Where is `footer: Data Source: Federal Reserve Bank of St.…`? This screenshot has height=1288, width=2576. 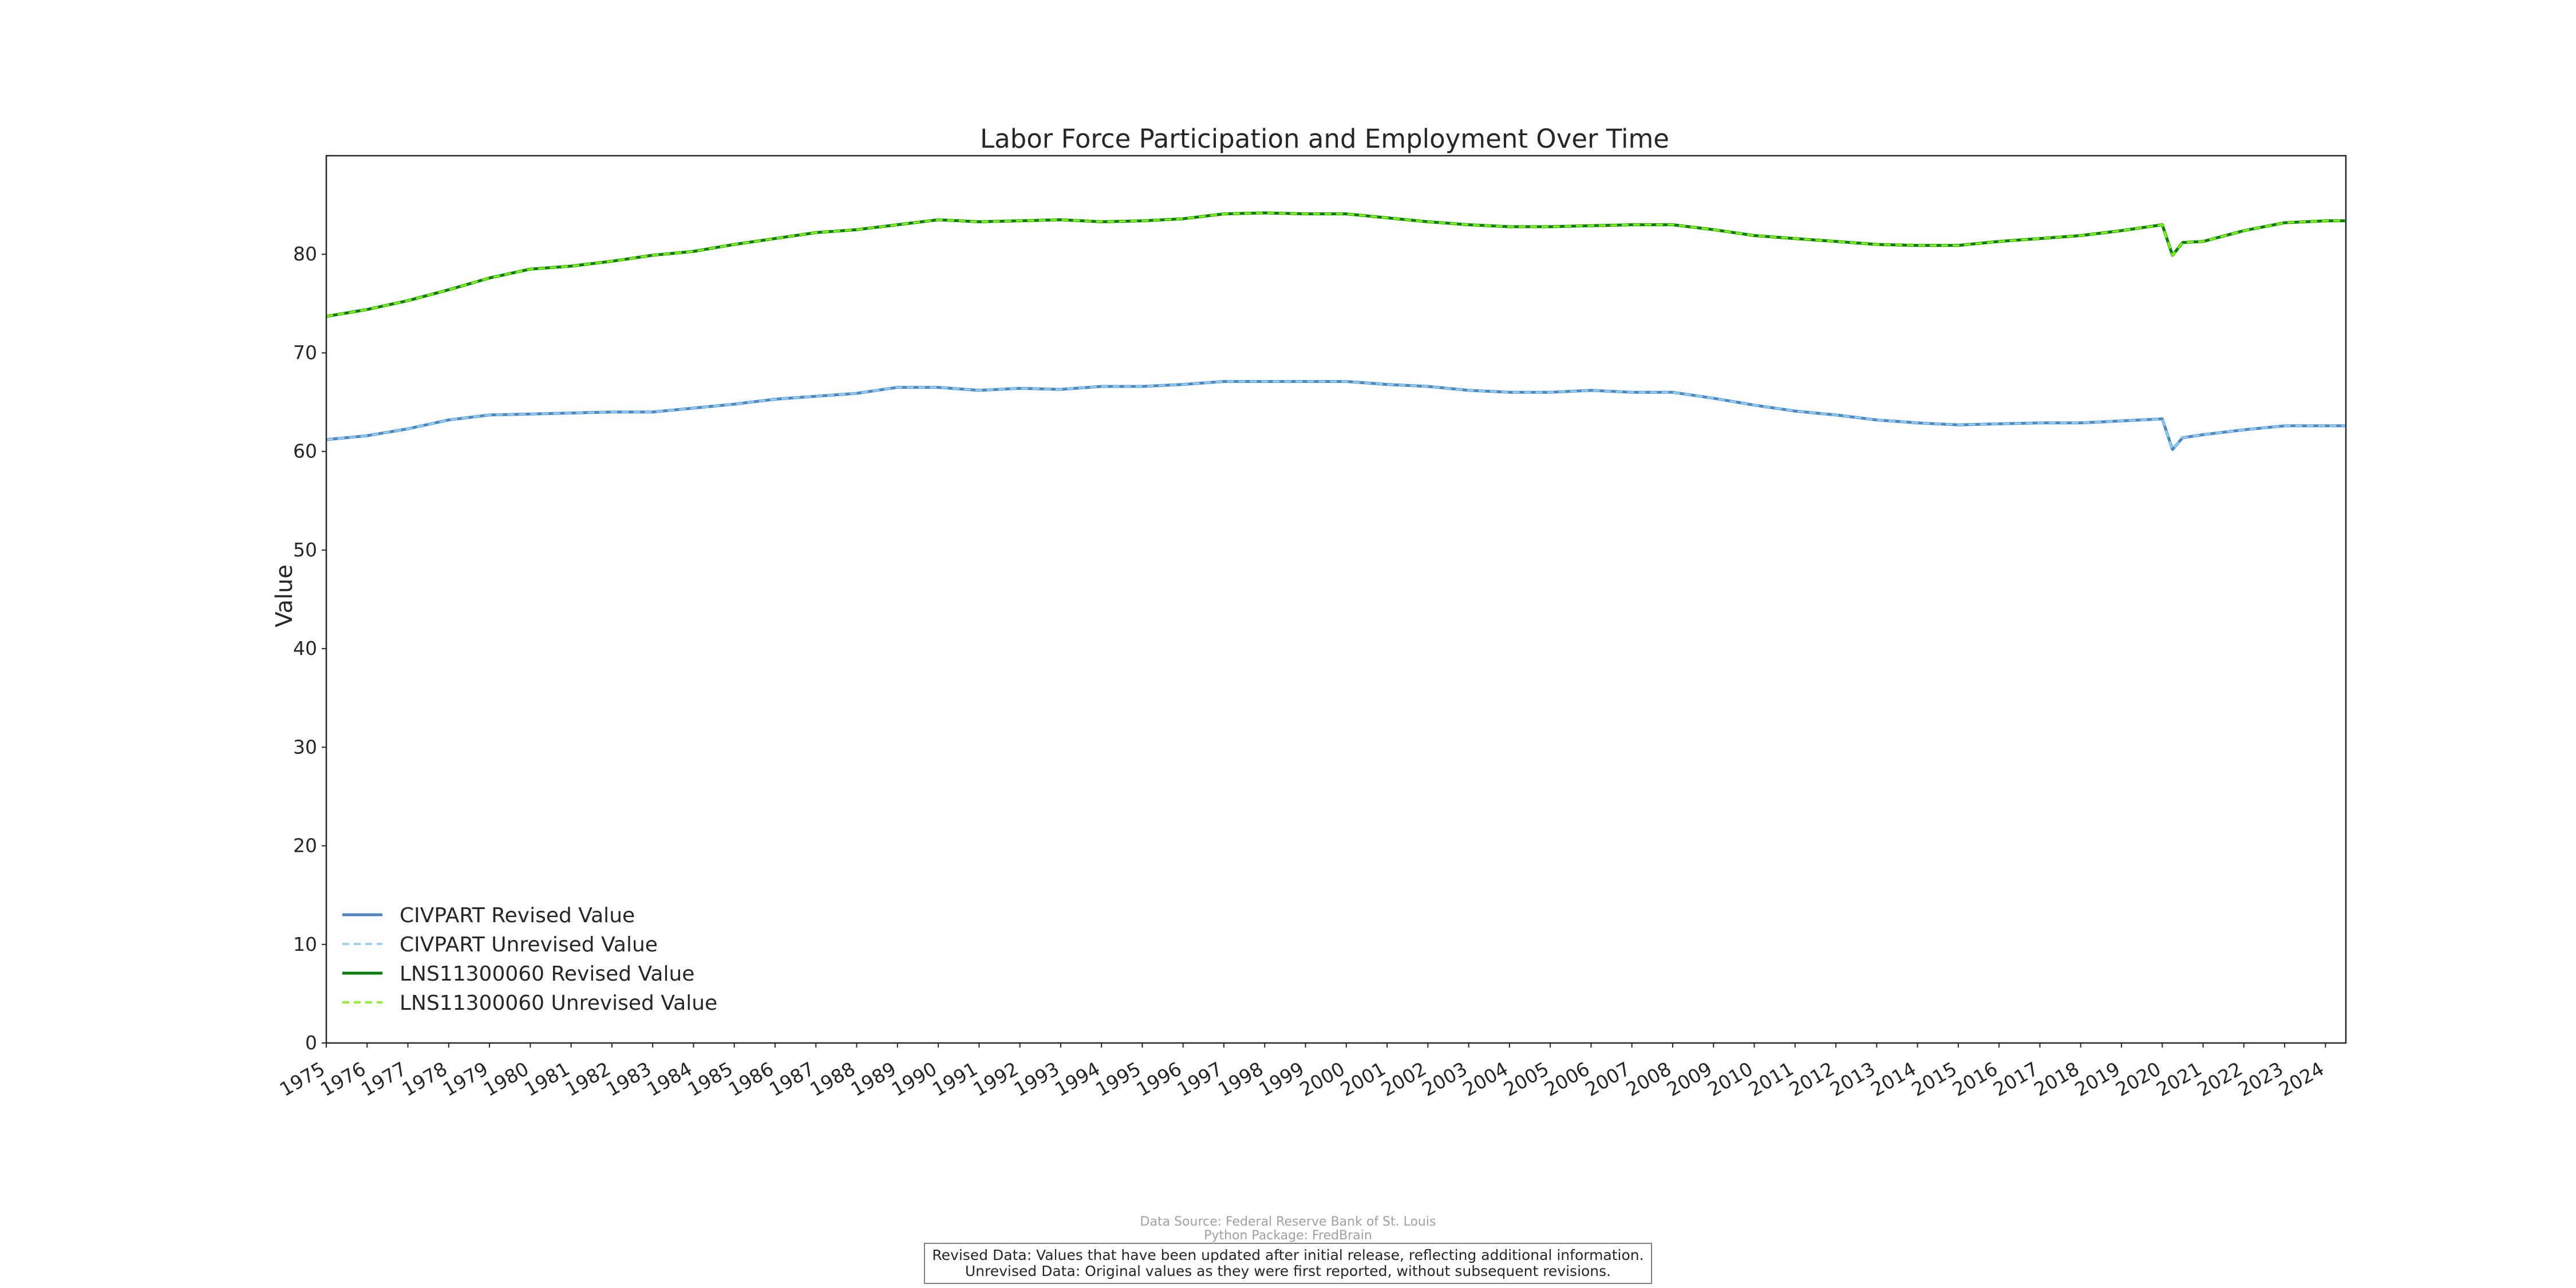 footer: Data Source: Federal Reserve Bank of St.… is located at coordinates (1288, 1249).